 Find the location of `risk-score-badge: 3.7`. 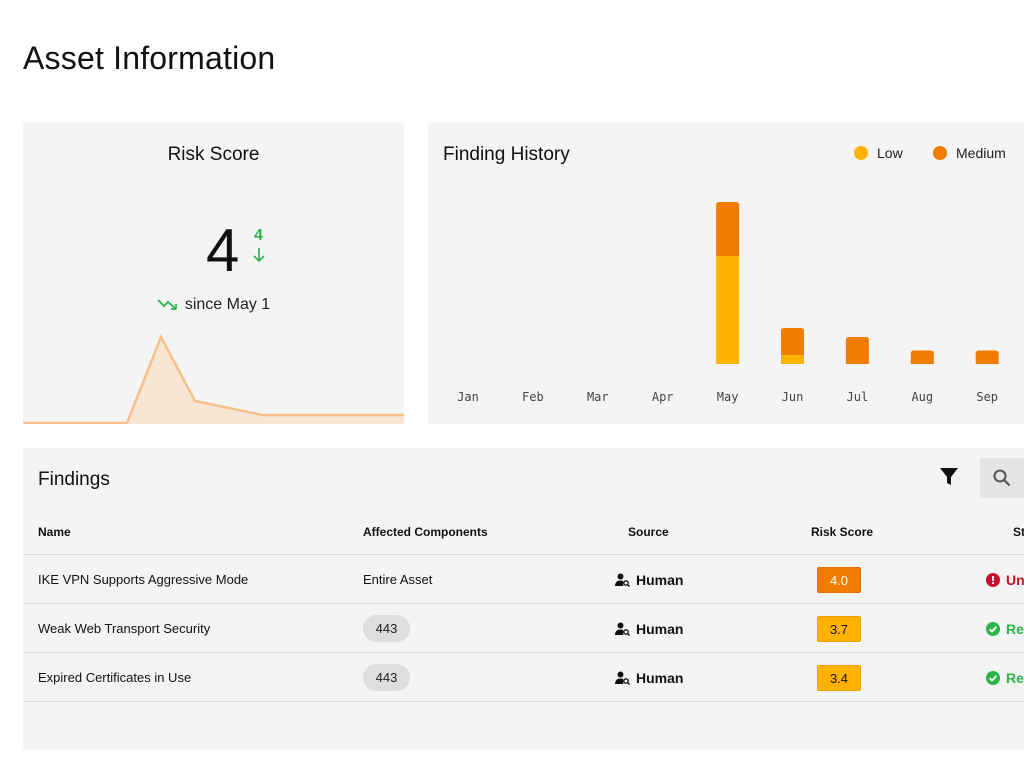

risk-score-badge: 3.7 is located at coordinates (839, 628).